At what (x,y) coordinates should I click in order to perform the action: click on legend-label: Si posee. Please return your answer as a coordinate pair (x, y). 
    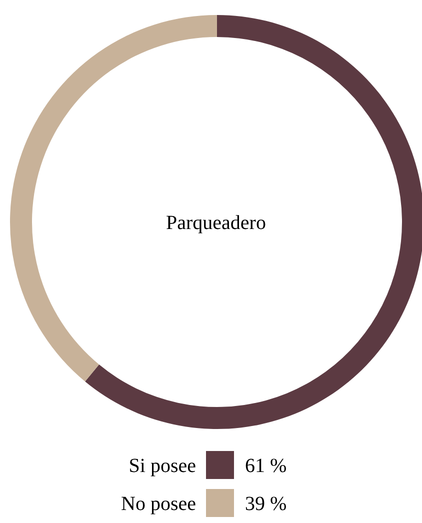
    Looking at the image, I should click on (162, 466).